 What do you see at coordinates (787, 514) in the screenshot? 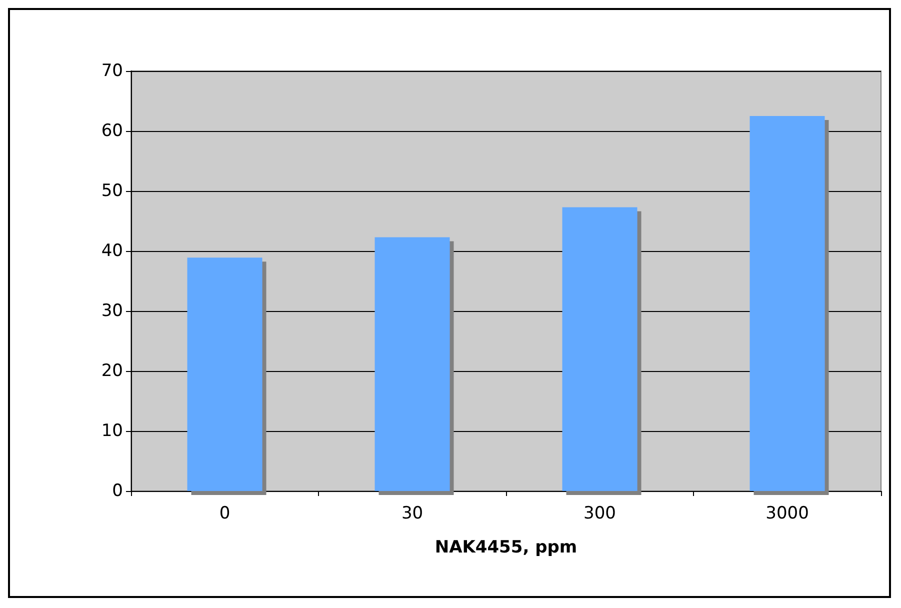
I see `x-tick-label: 3000` at bounding box center [787, 514].